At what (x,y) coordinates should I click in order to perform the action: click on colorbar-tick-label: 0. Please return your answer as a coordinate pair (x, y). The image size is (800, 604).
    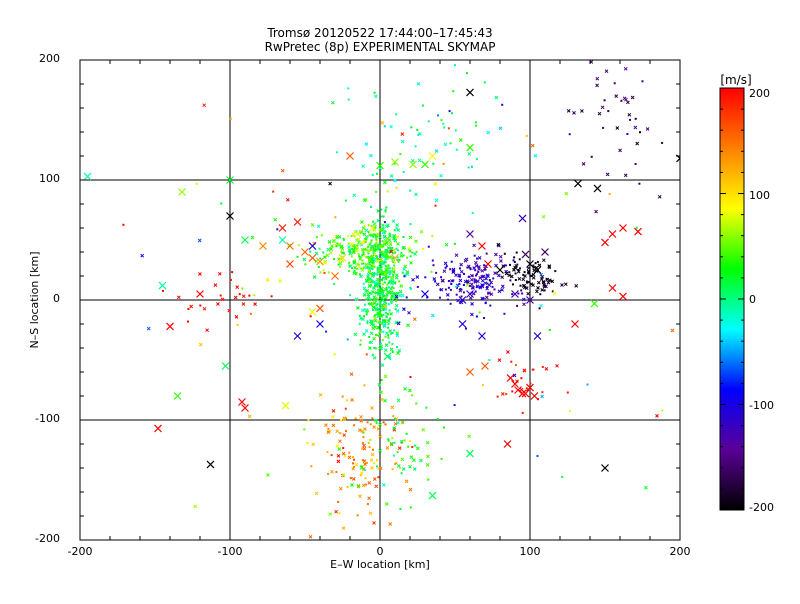
    Looking at the image, I should click on (752, 299).